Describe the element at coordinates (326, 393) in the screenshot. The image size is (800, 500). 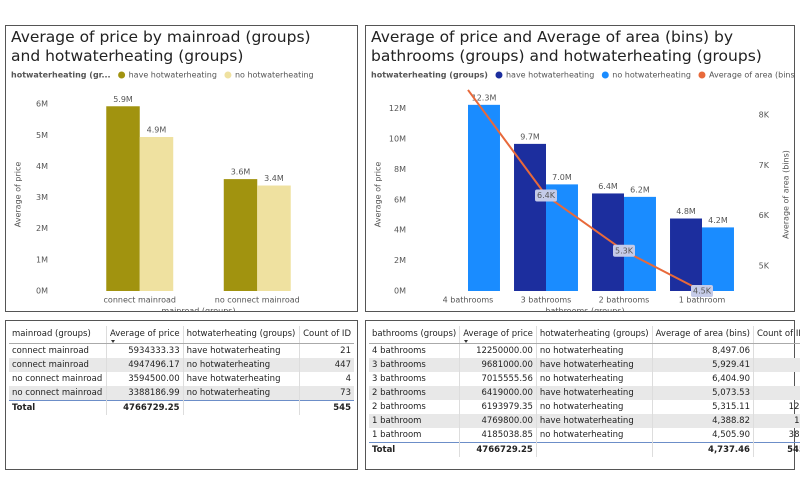
I see `table-cell: 73` at that location.